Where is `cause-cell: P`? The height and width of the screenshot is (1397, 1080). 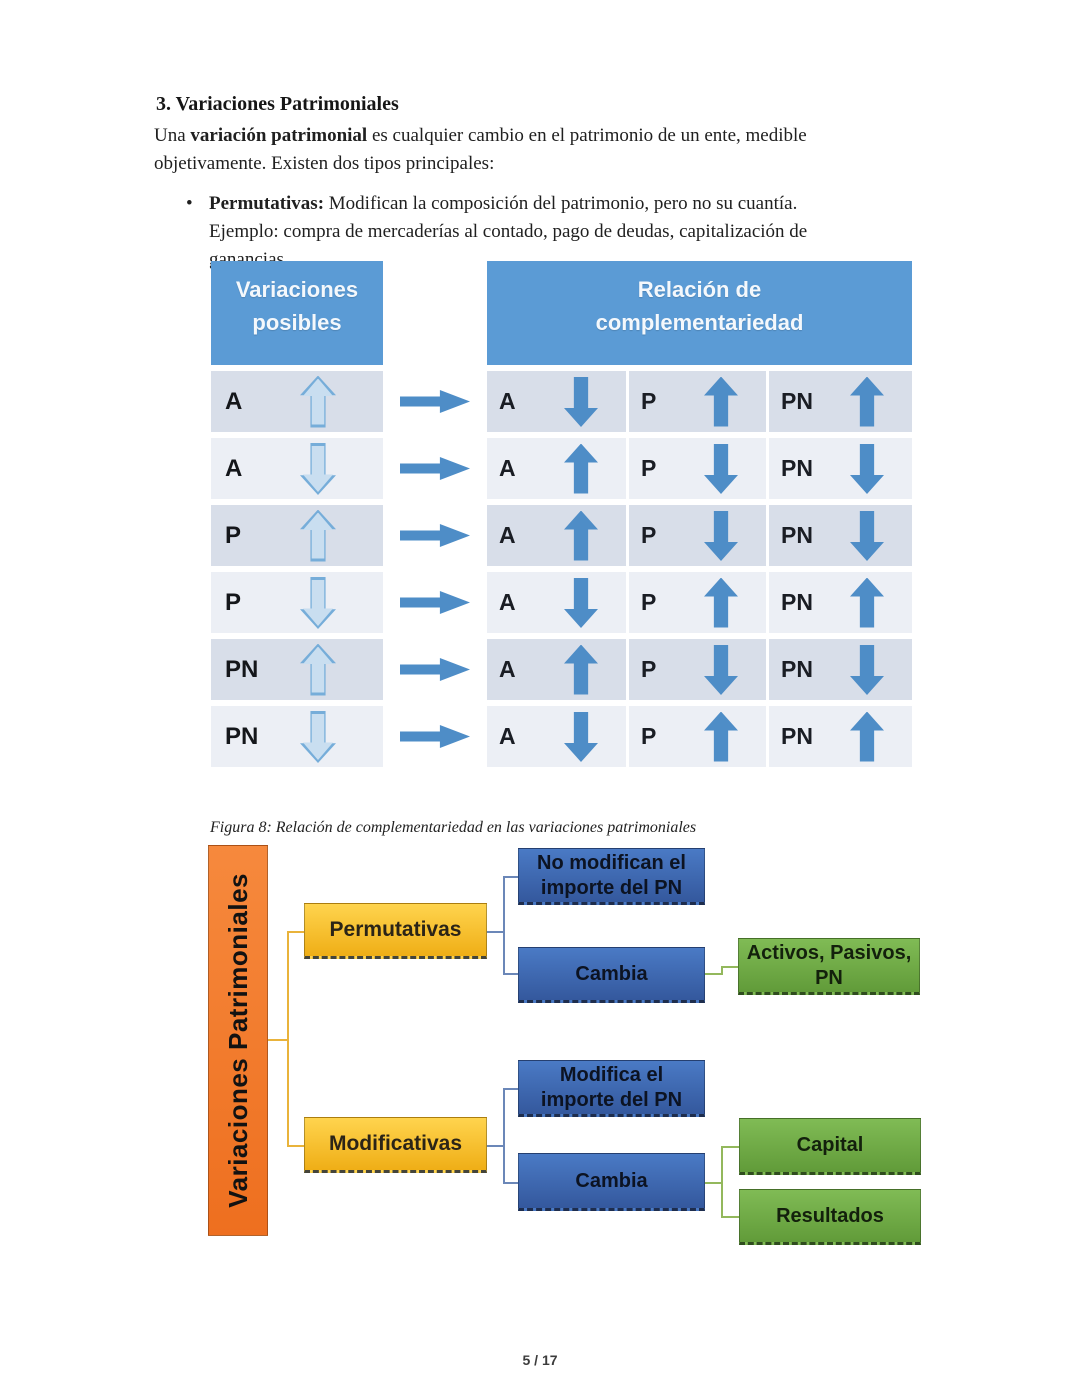
cause-cell: P is located at coordinates (297, 535).